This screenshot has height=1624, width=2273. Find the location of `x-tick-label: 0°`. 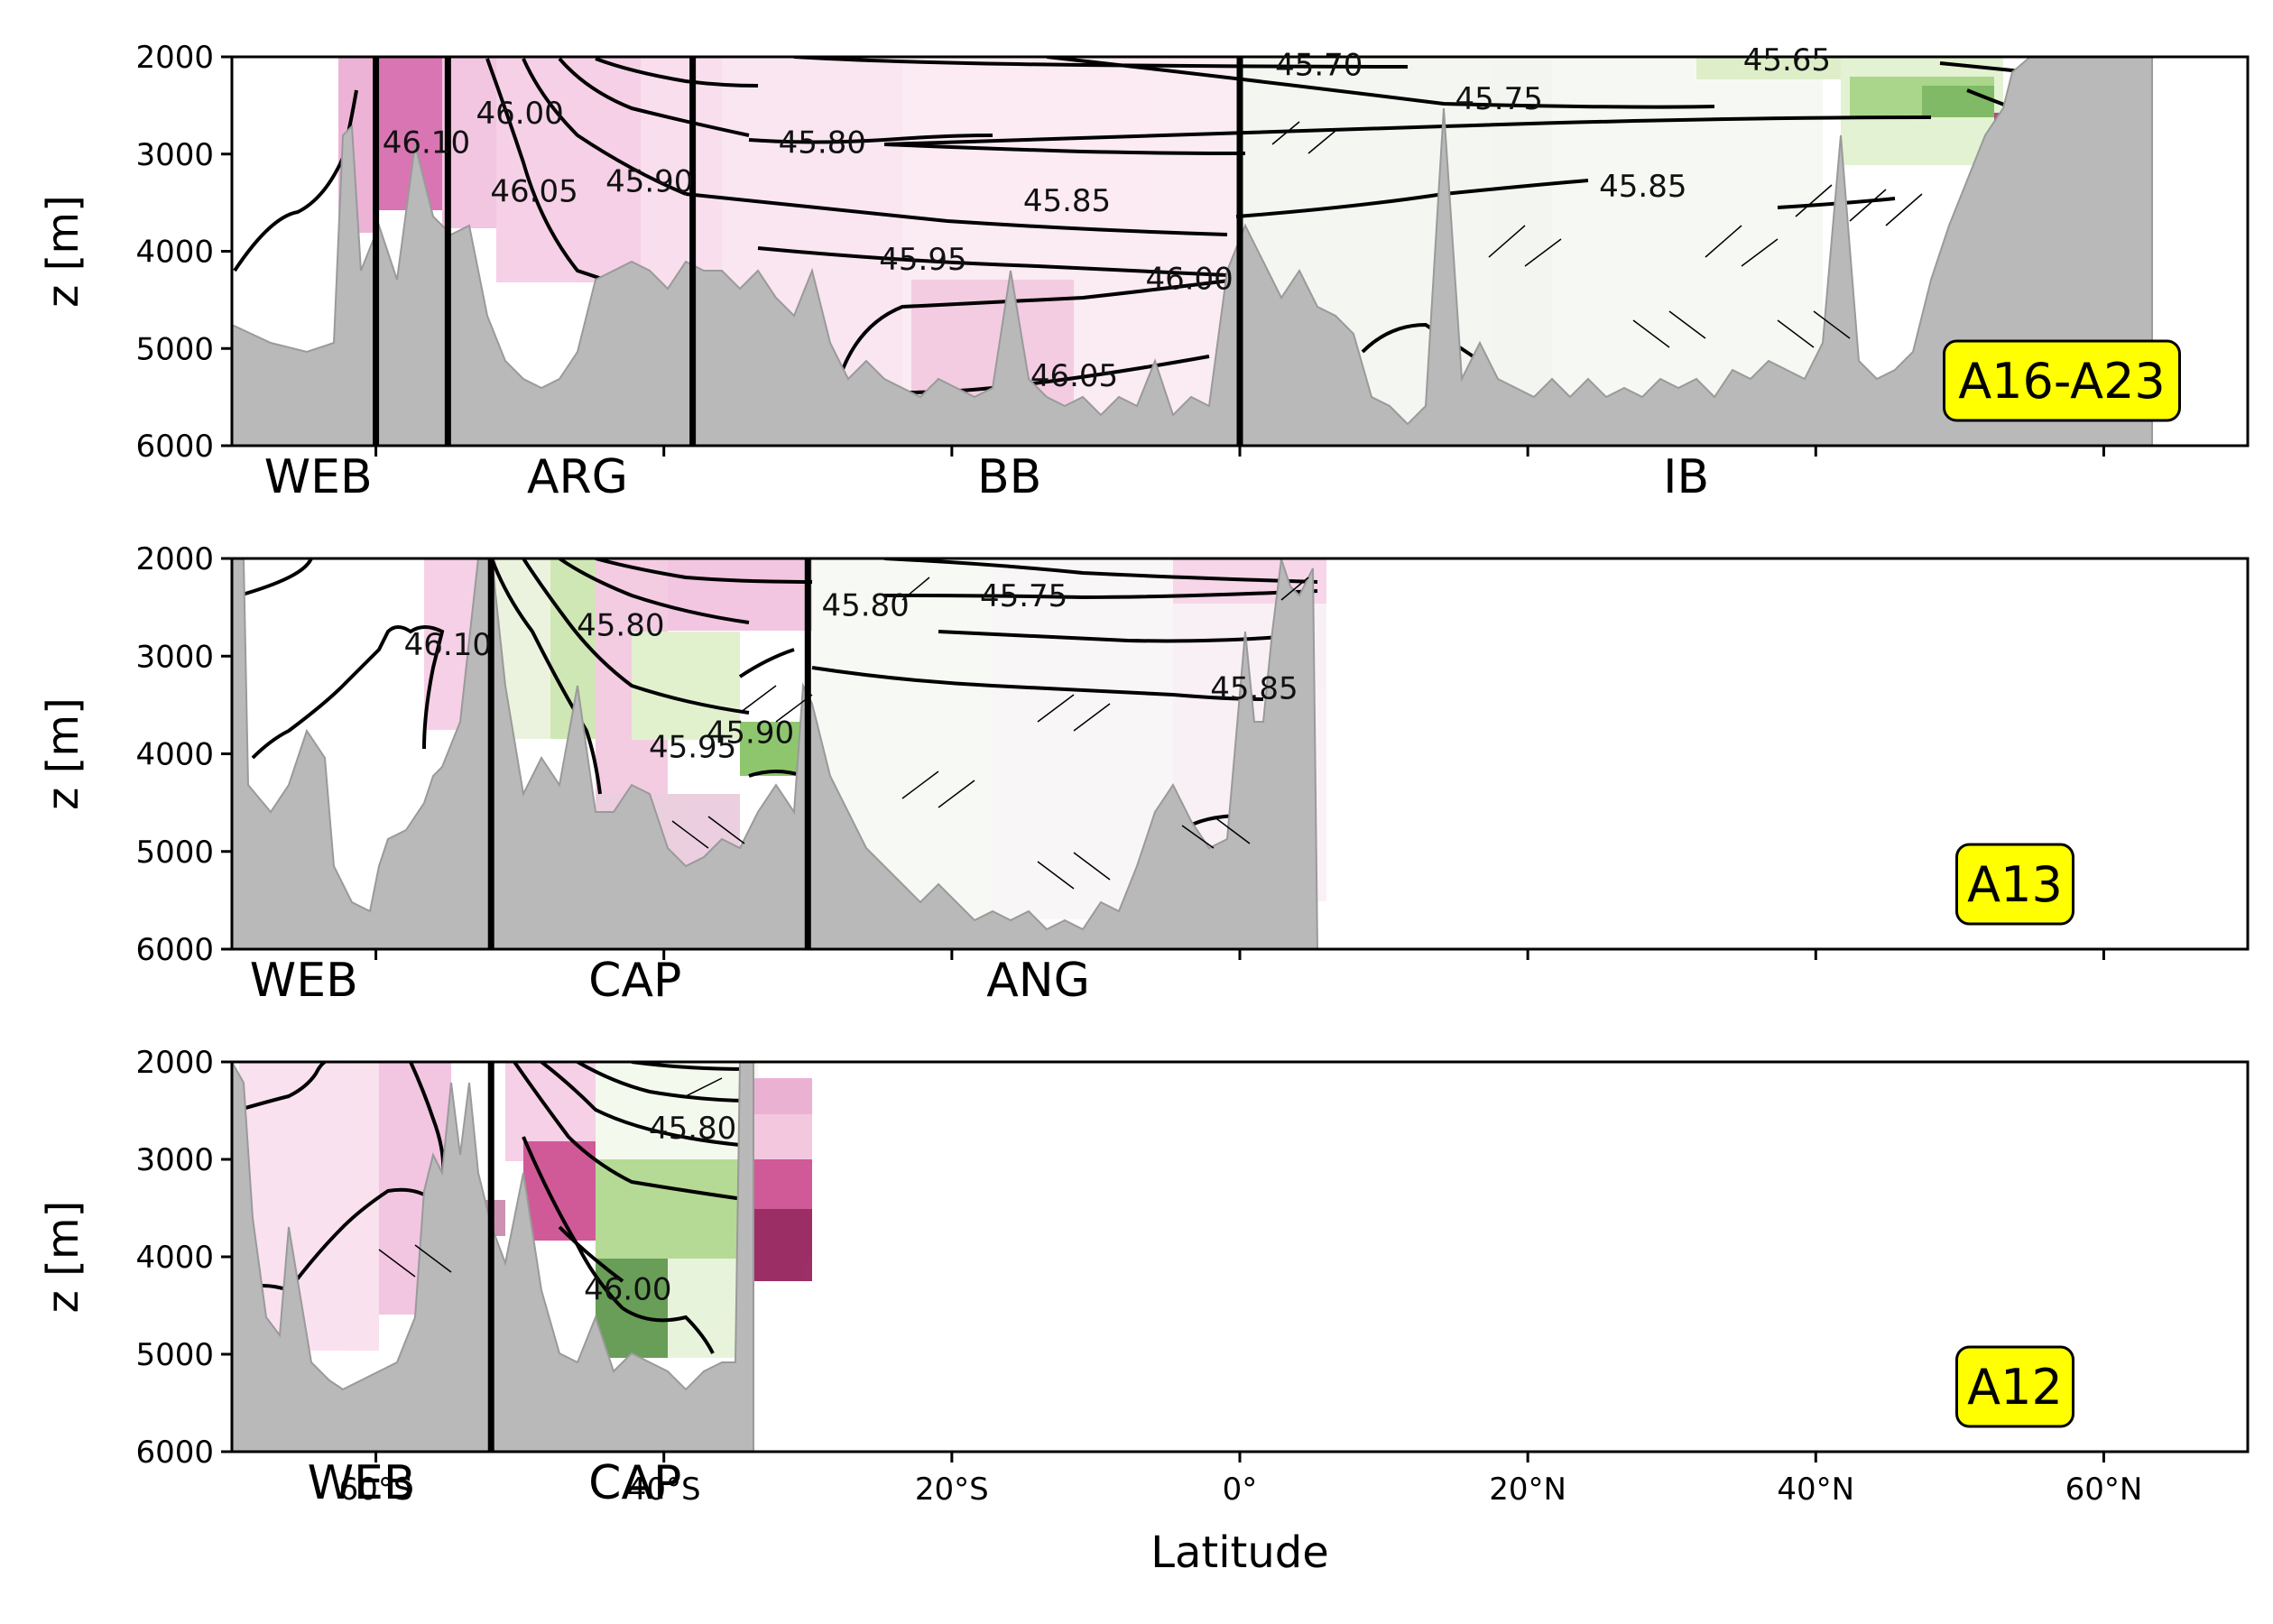

x-tick-label: 0° is located at coordinates (1240, 1490).